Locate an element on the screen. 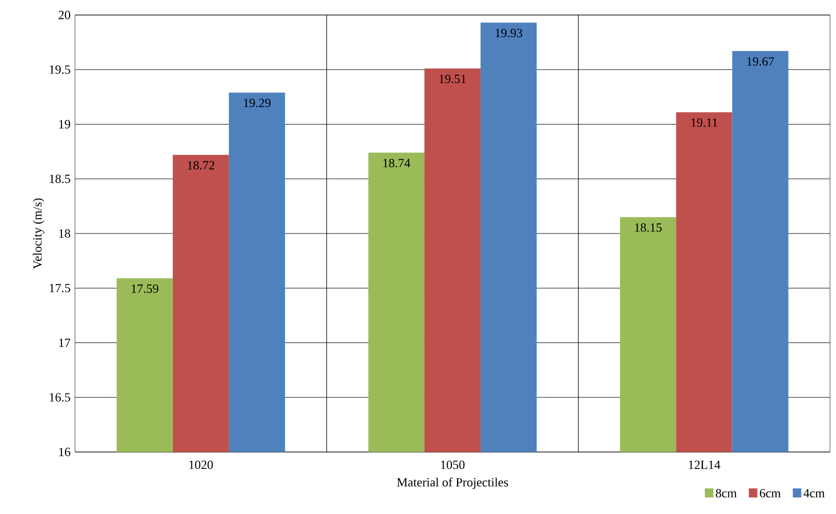  data-label: 19.93 is located at coordinates (509, 33).